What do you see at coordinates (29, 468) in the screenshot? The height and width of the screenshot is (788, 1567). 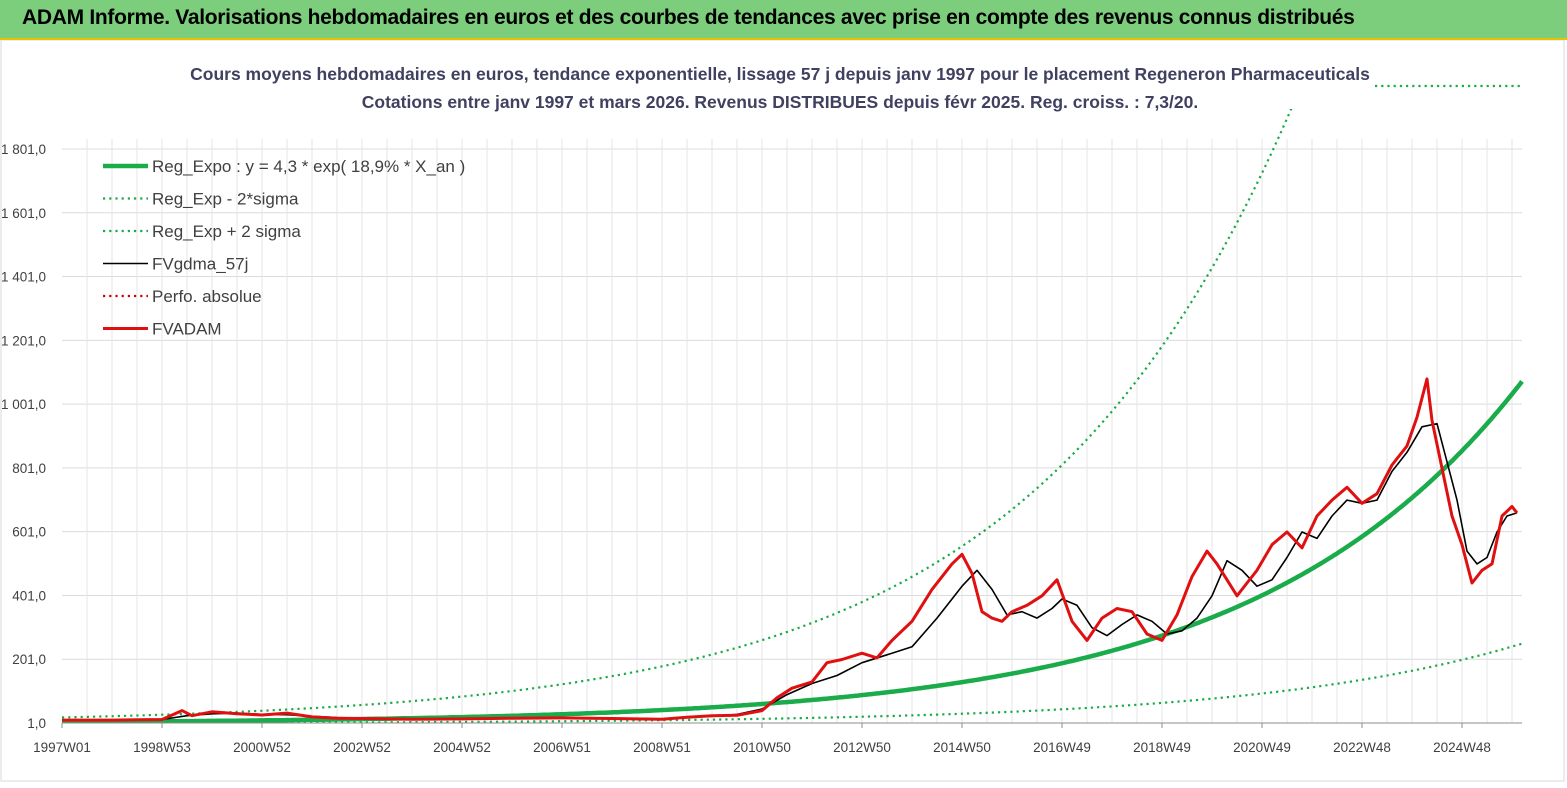 I see `y-tick-label: 801,0` at bounding box center [29, 468].